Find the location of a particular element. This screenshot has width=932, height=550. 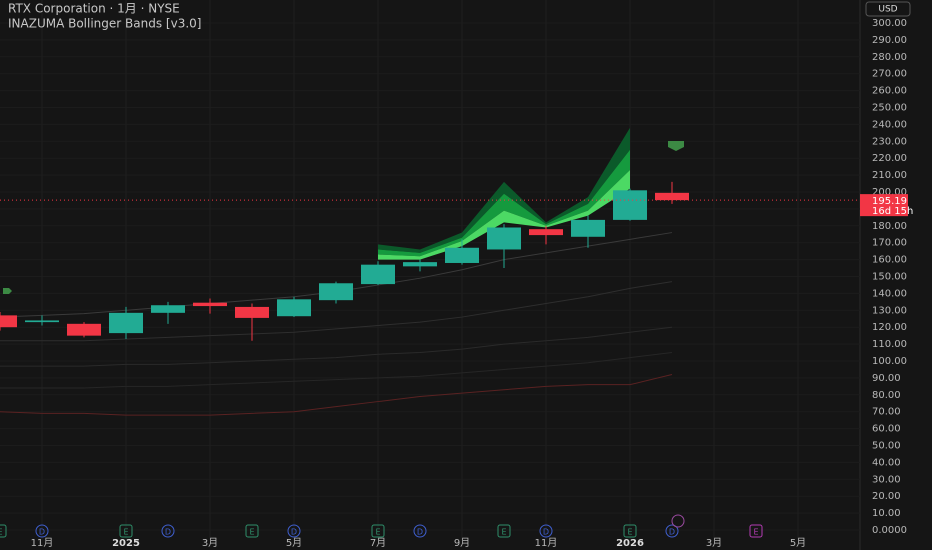

price-tag is located at coordinates (884, 205).